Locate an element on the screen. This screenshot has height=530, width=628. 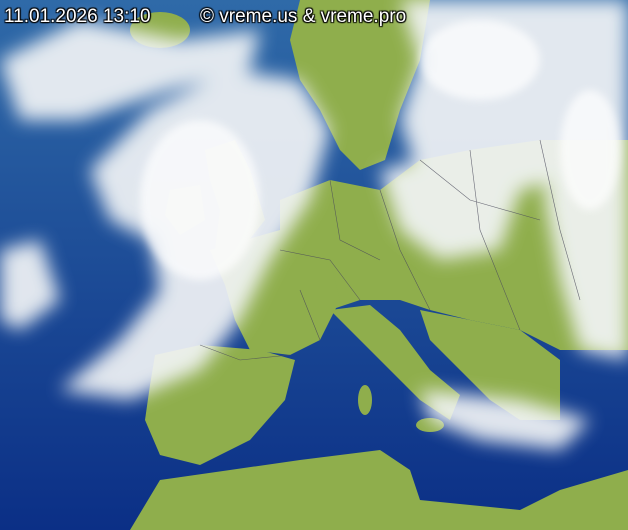
copyright-notice: © vreme.us & vreme.pro is located at coordinates (303, 16).